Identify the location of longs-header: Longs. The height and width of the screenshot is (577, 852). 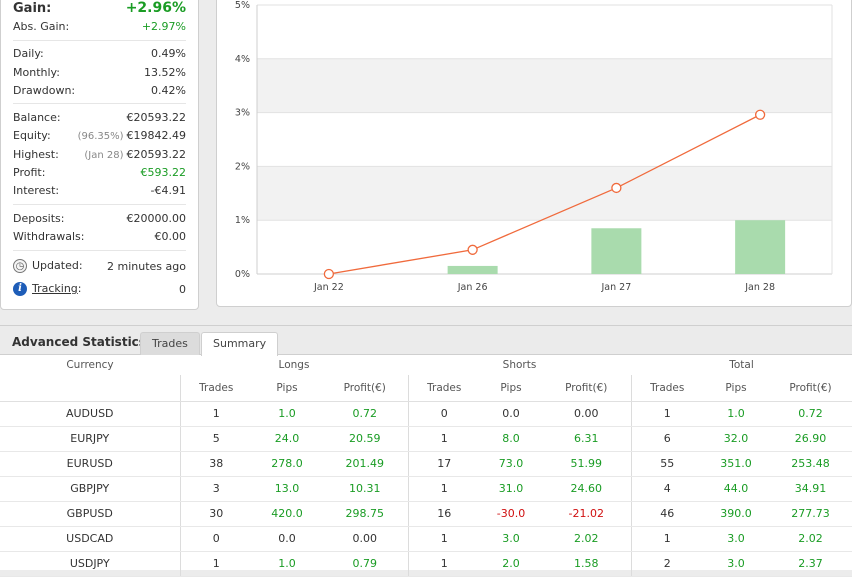
(294, 365).